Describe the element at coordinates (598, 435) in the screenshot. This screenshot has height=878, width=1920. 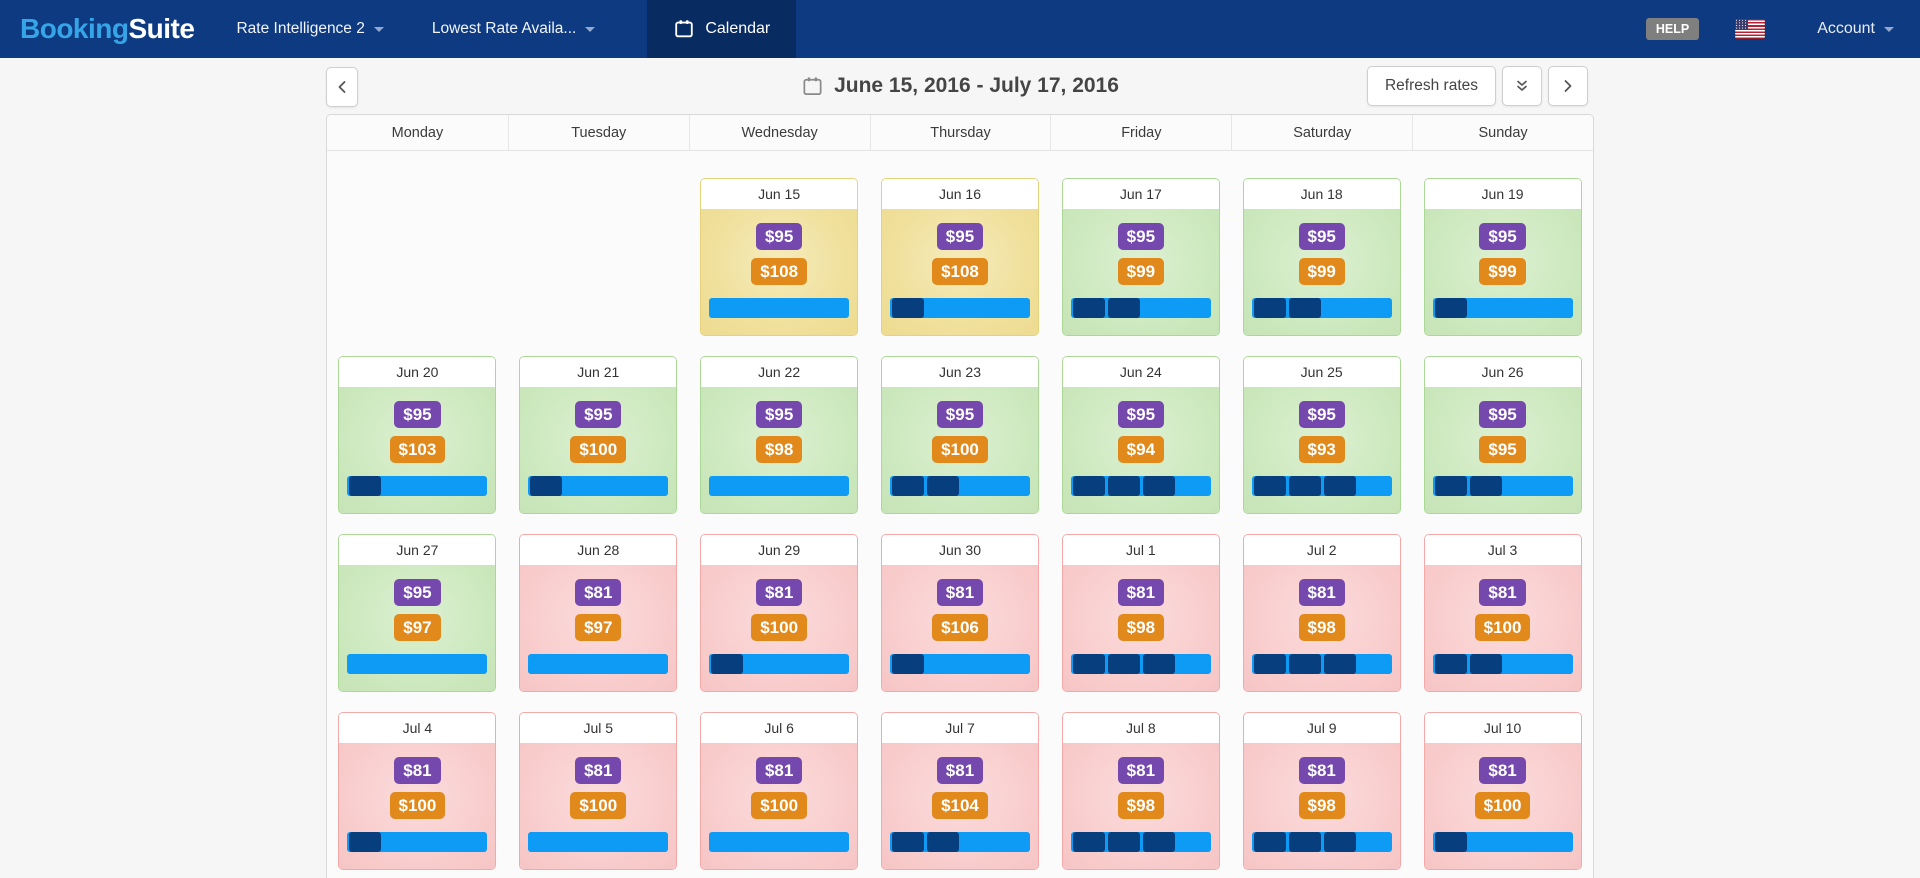
I see `day-cell-jun-21: Jun 21 $95 $100` at that location.